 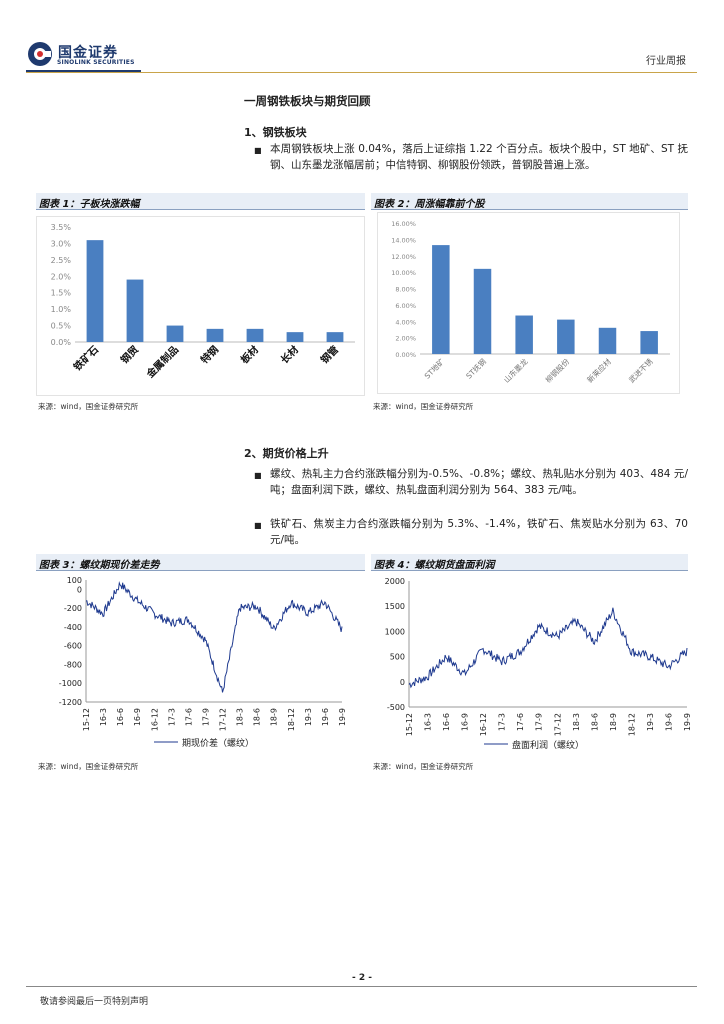 I want to click on figure-2-header: 图表 2：周涨幅靠前个股, so click(x=529, y=201).